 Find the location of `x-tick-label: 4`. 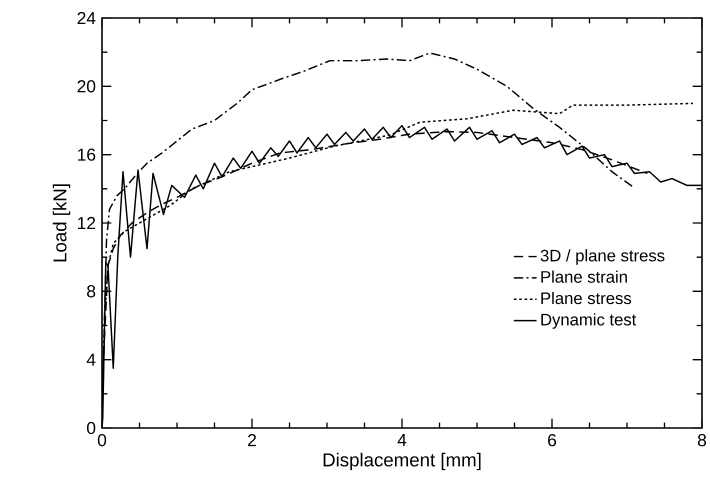

x-tick-label: 4 is located at coordinates (402, 440).